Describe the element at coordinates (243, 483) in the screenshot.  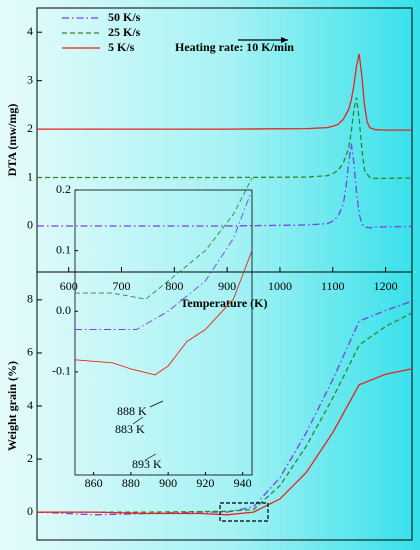
I see `x-tick-label: 940` at that location.